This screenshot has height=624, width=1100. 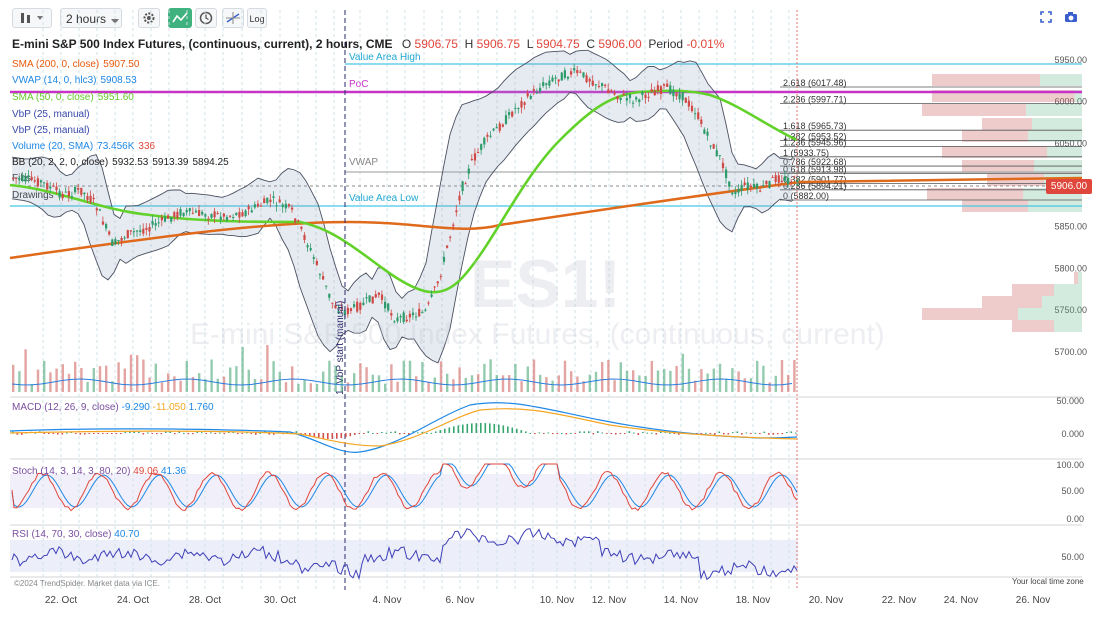 I want to click on indicator-legend-row: SMA (50, 0, close) 5951.60, so click(x=75, y=97).